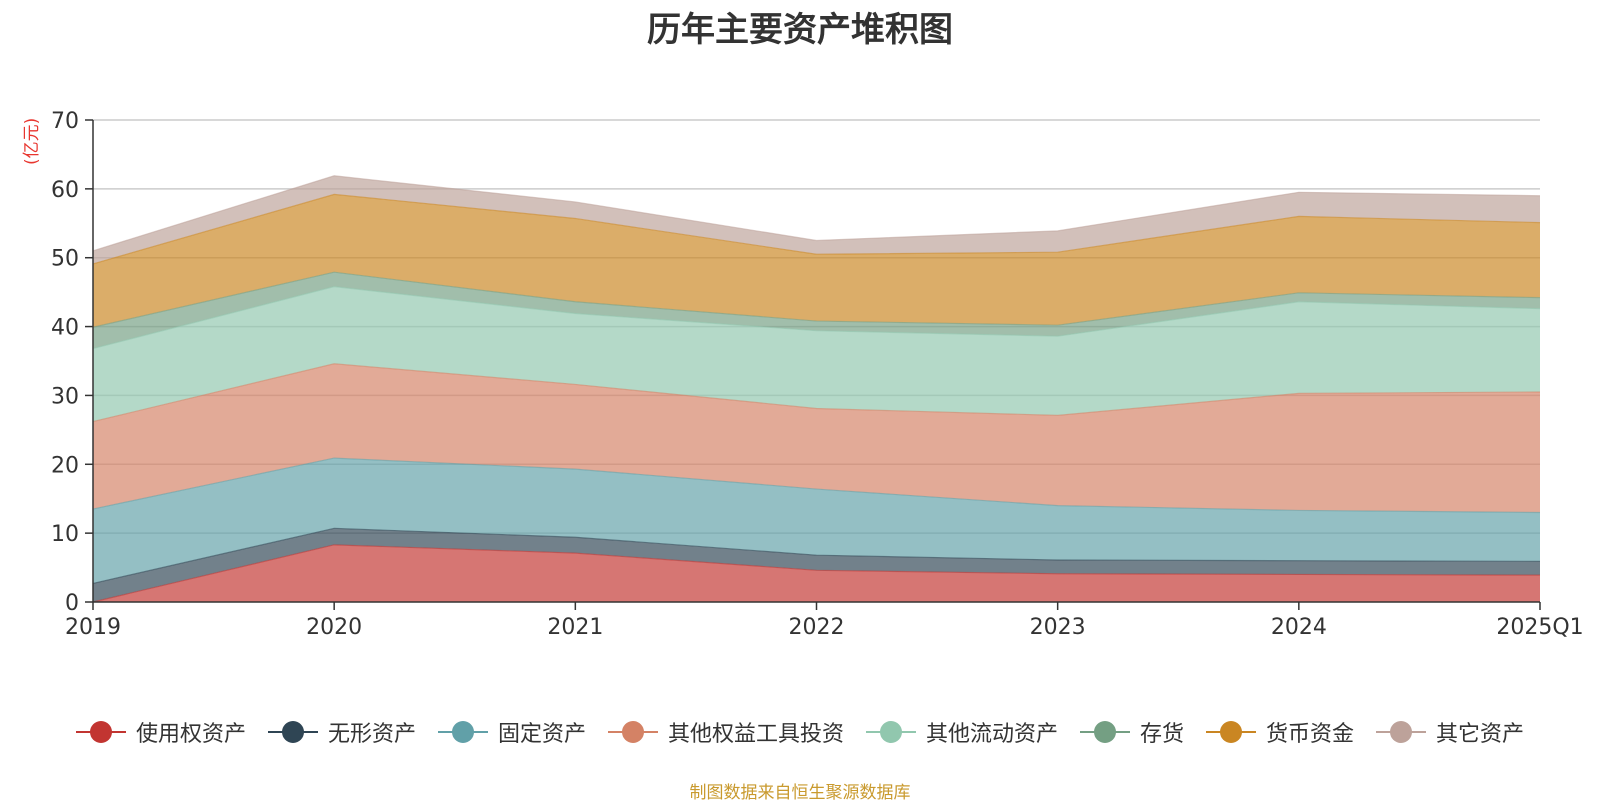  I want to click on legend: 使用权资产 无形资产 固定资产 其他权益工具投资 其他流动资产 存货 货币资金 其它资产, so click(800, 732).